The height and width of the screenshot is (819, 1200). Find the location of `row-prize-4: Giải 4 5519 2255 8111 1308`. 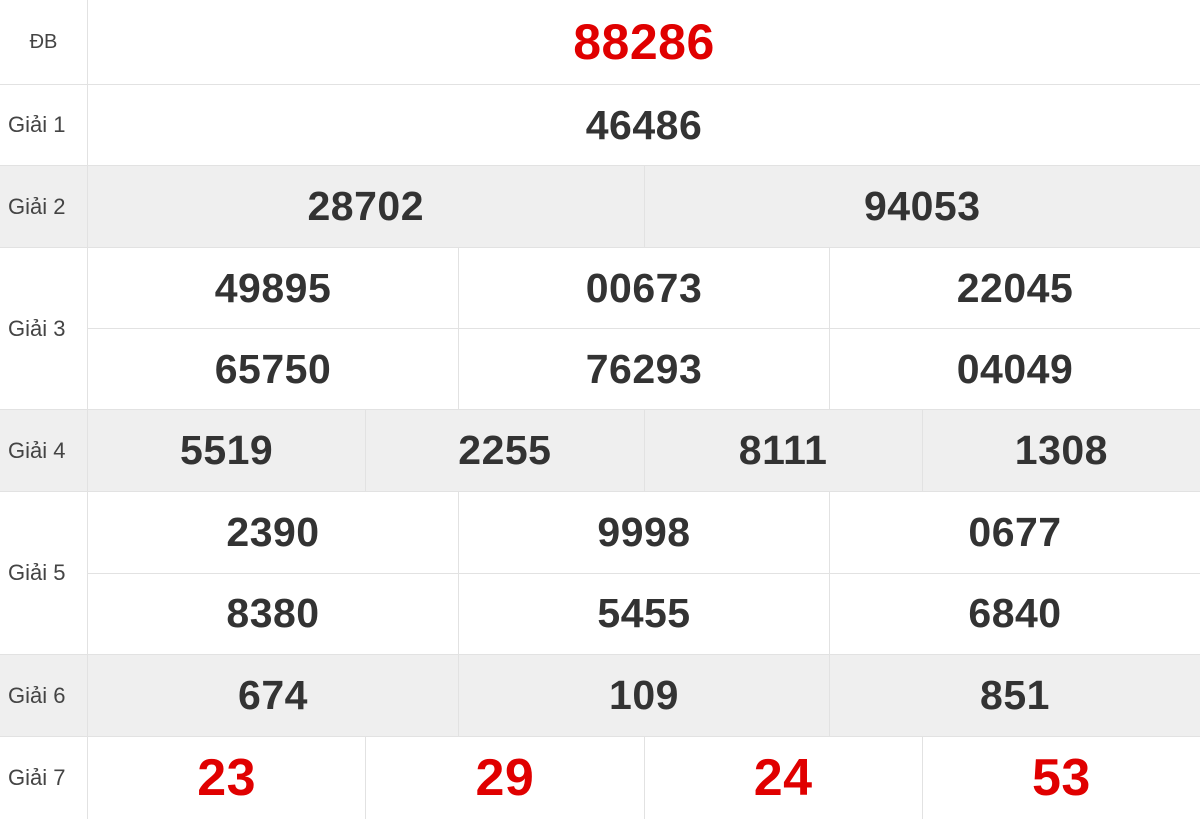

row-prize-4: Giải 4 5519 2255 8111 1308 is located at coordinates (600, 451).